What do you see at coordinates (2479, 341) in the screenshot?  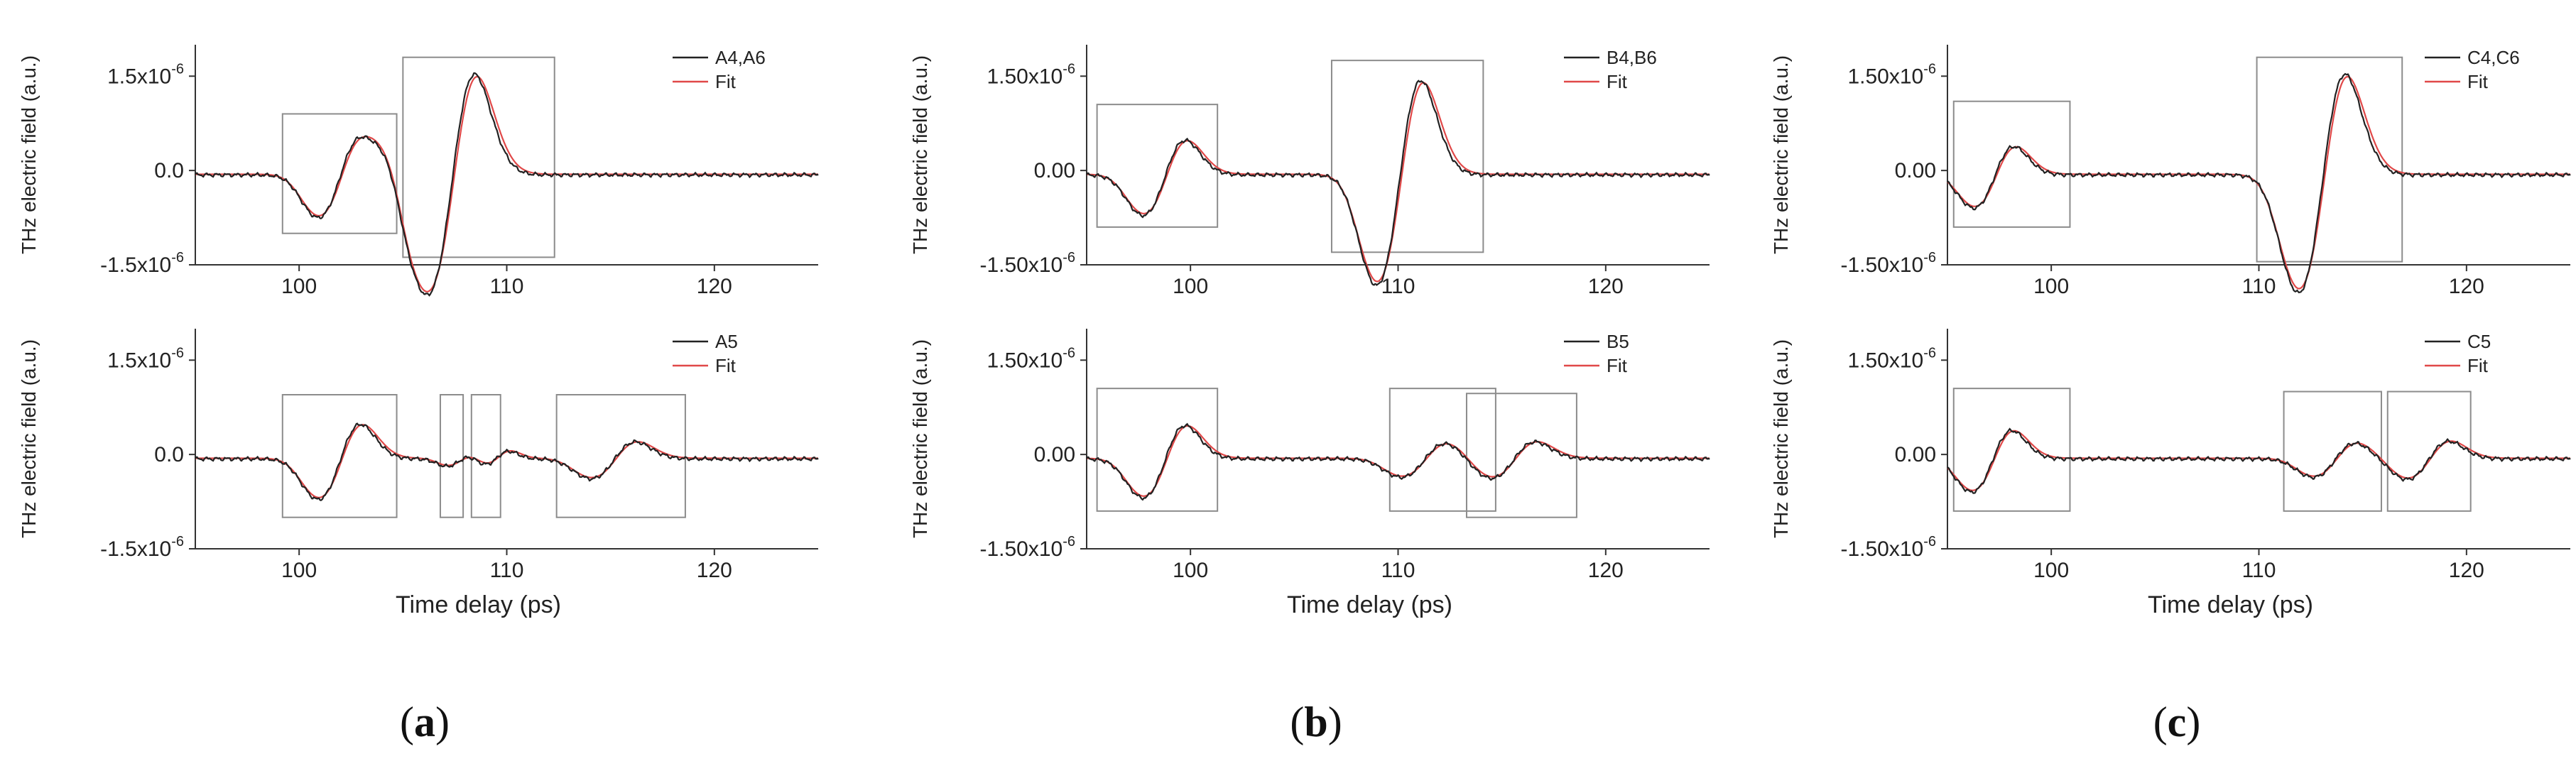 I see `legend-label-measured: C5` at bounding box center [2479, 341].